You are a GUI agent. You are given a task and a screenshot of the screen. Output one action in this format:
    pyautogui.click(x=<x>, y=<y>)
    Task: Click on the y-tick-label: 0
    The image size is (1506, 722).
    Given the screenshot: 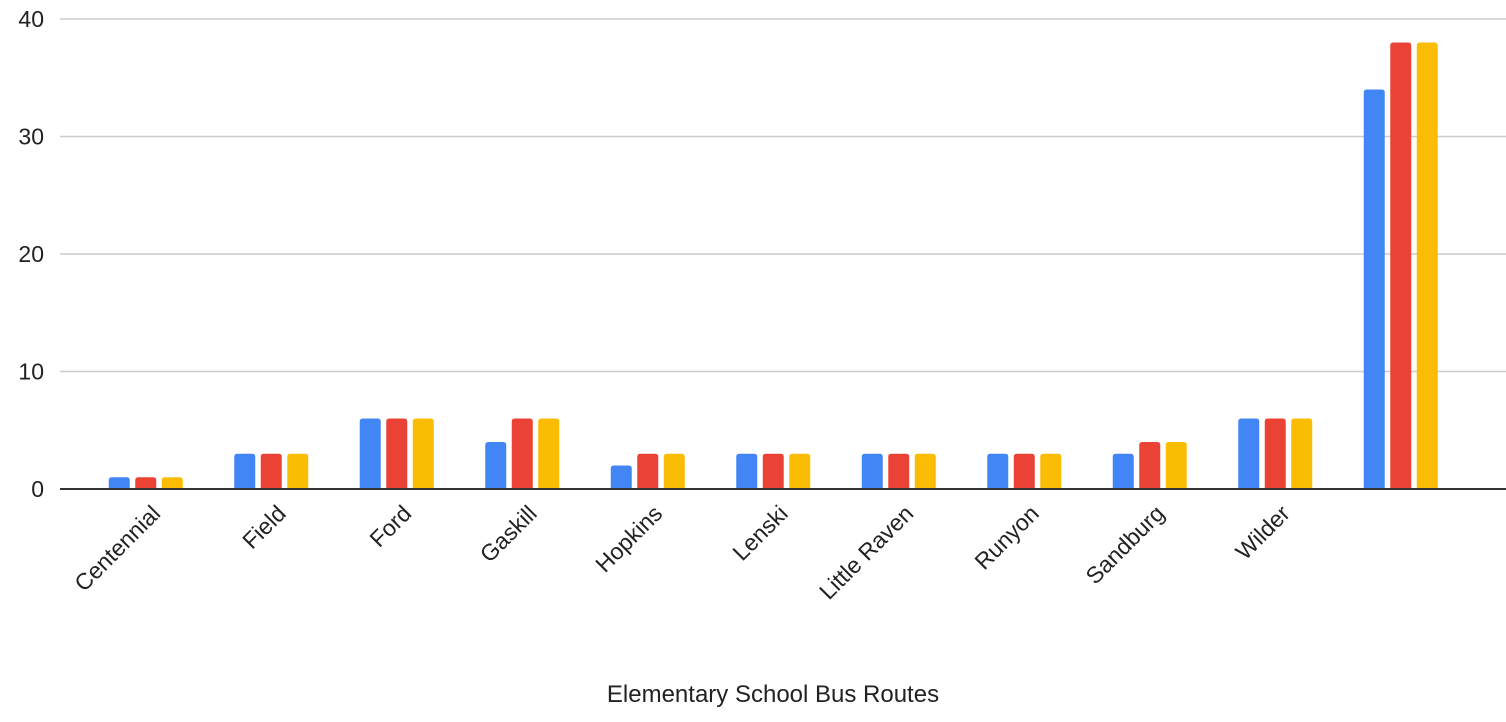 What is the action you would take?
    pyautogui.click(x=37, y=489)
    